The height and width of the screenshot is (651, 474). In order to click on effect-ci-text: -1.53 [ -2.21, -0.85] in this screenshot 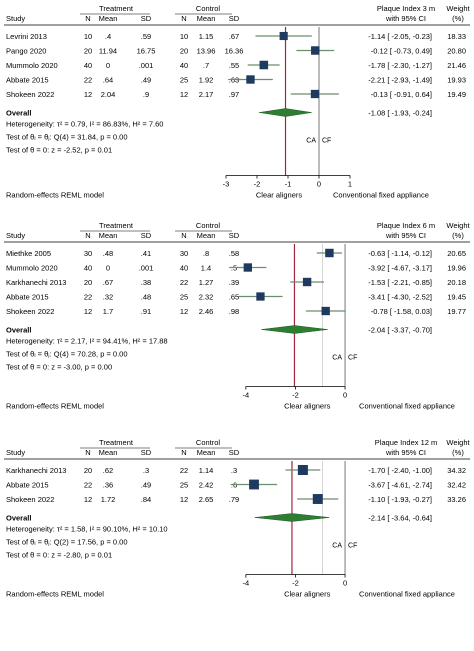, I will do `click(400, 282)`.